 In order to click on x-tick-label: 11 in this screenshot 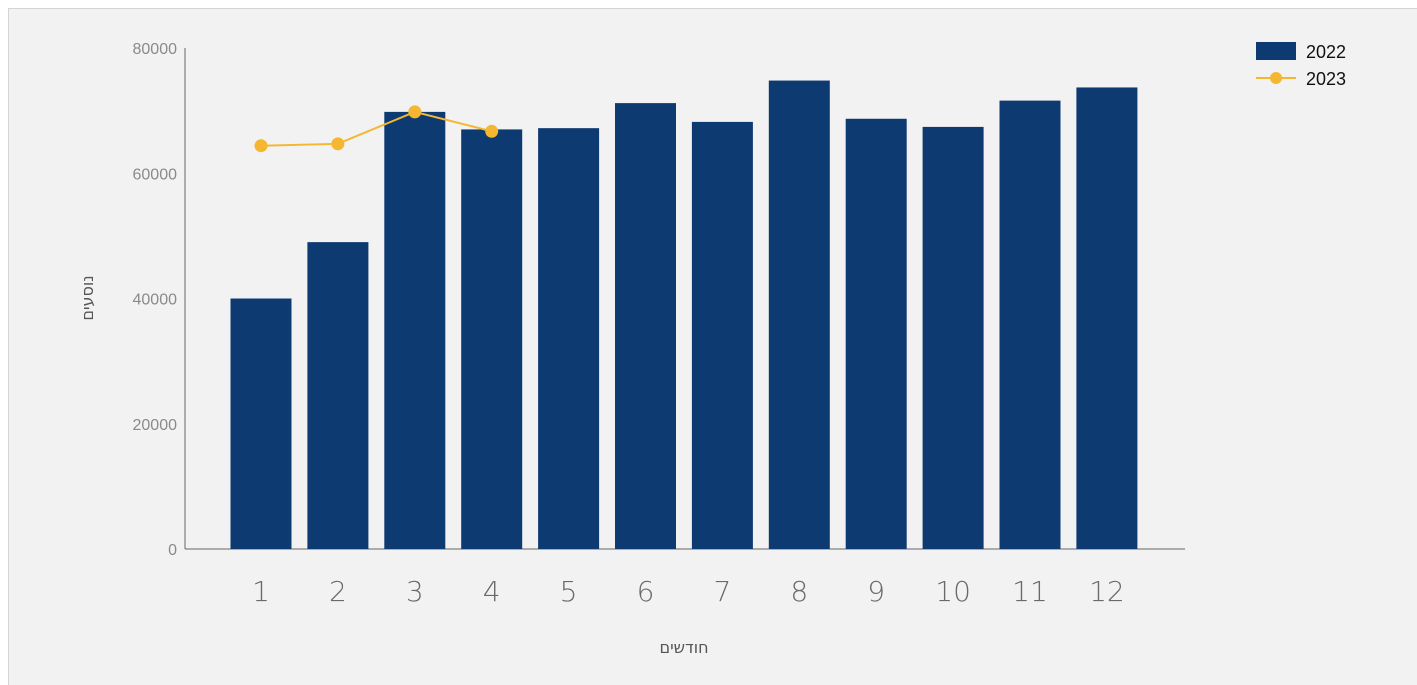, I will do `click(1030, 591)`.